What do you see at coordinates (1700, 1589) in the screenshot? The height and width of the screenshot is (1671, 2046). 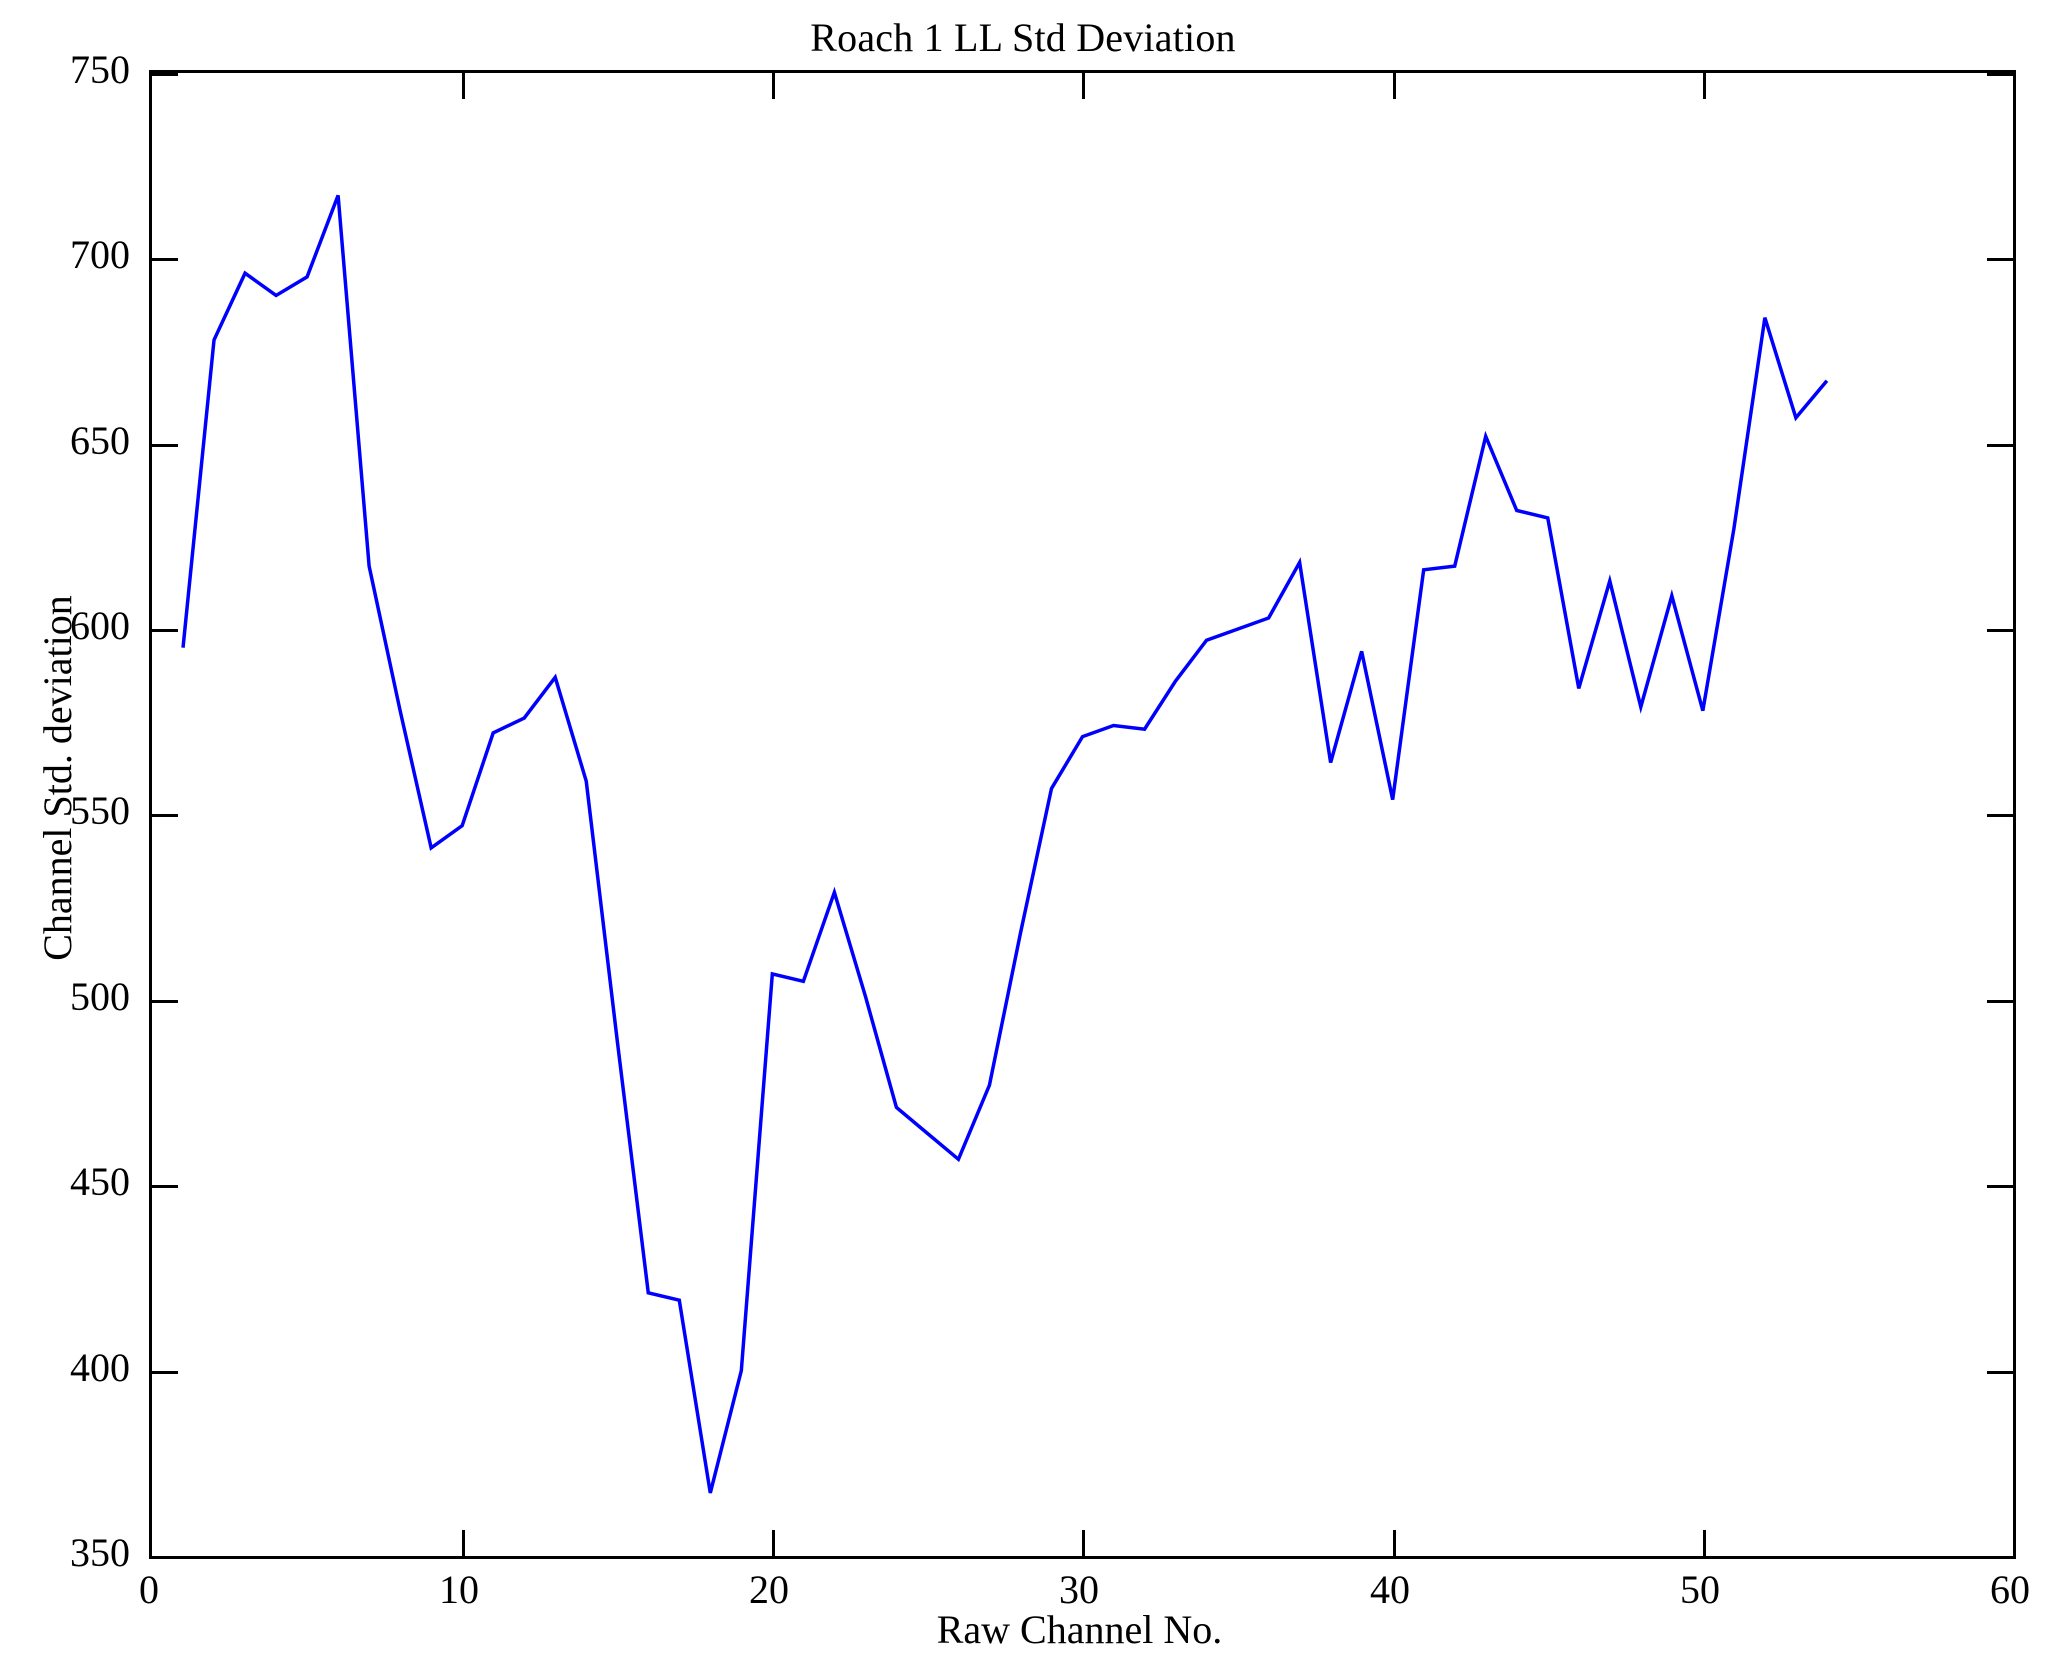 I see `xtick-label-50: 50` at bounding box center [1700, 1589].